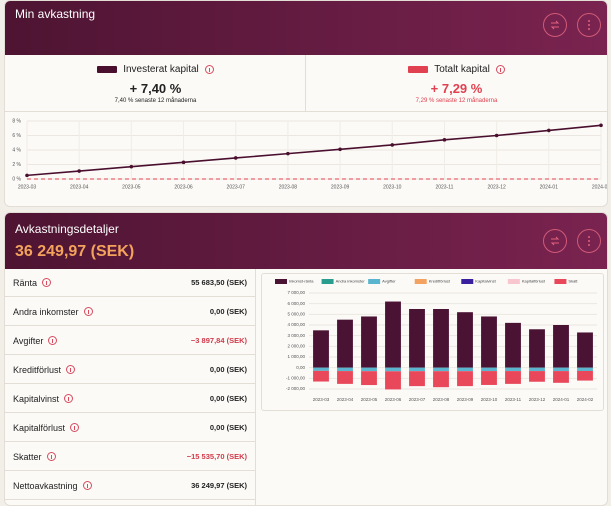 The height and width of the screenshot is (506, 611). What do you see at coordinates (236, 187) in the screenshot?
I see `x-tick-label: 2023-07` at bounding box center [236, 187].